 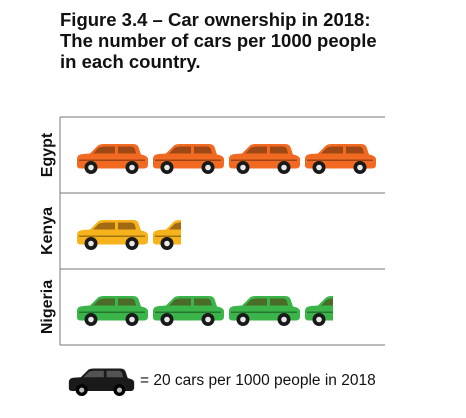 What do you see at coordinates (47, 231) in the screenshot?
I see `category-label-kenya: Kenya` at bounding box center [47, 231].